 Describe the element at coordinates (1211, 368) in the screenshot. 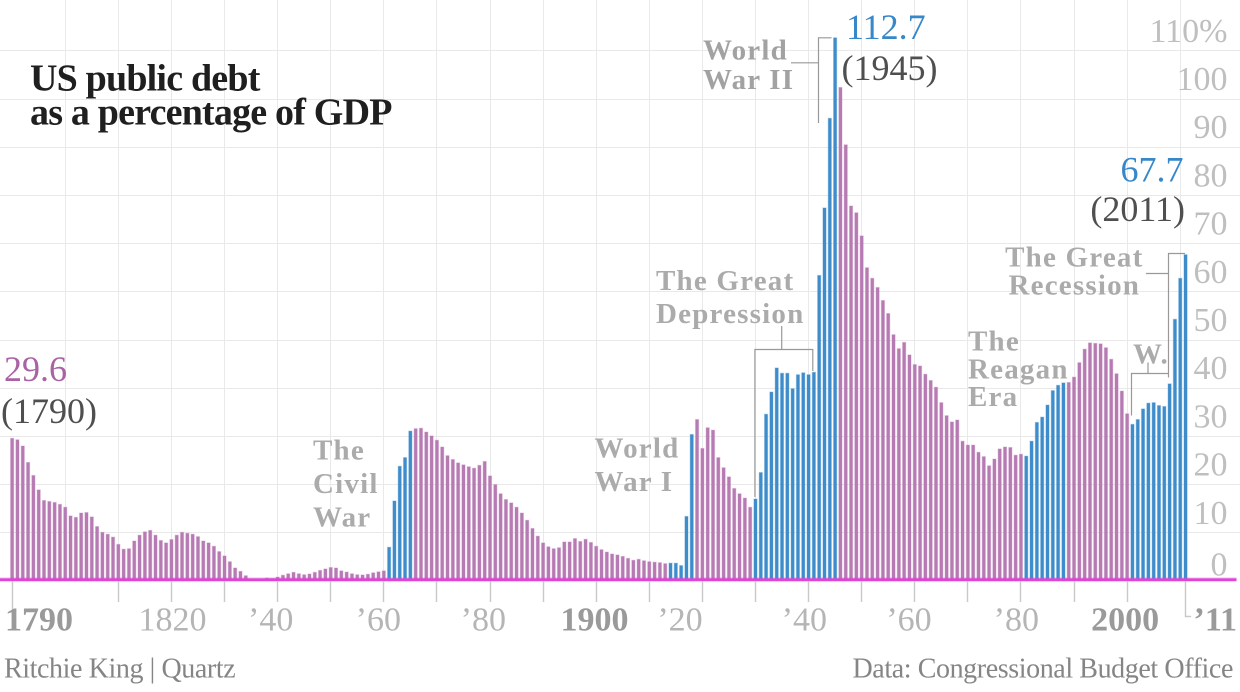

I see `svg-text: 40` at that location.